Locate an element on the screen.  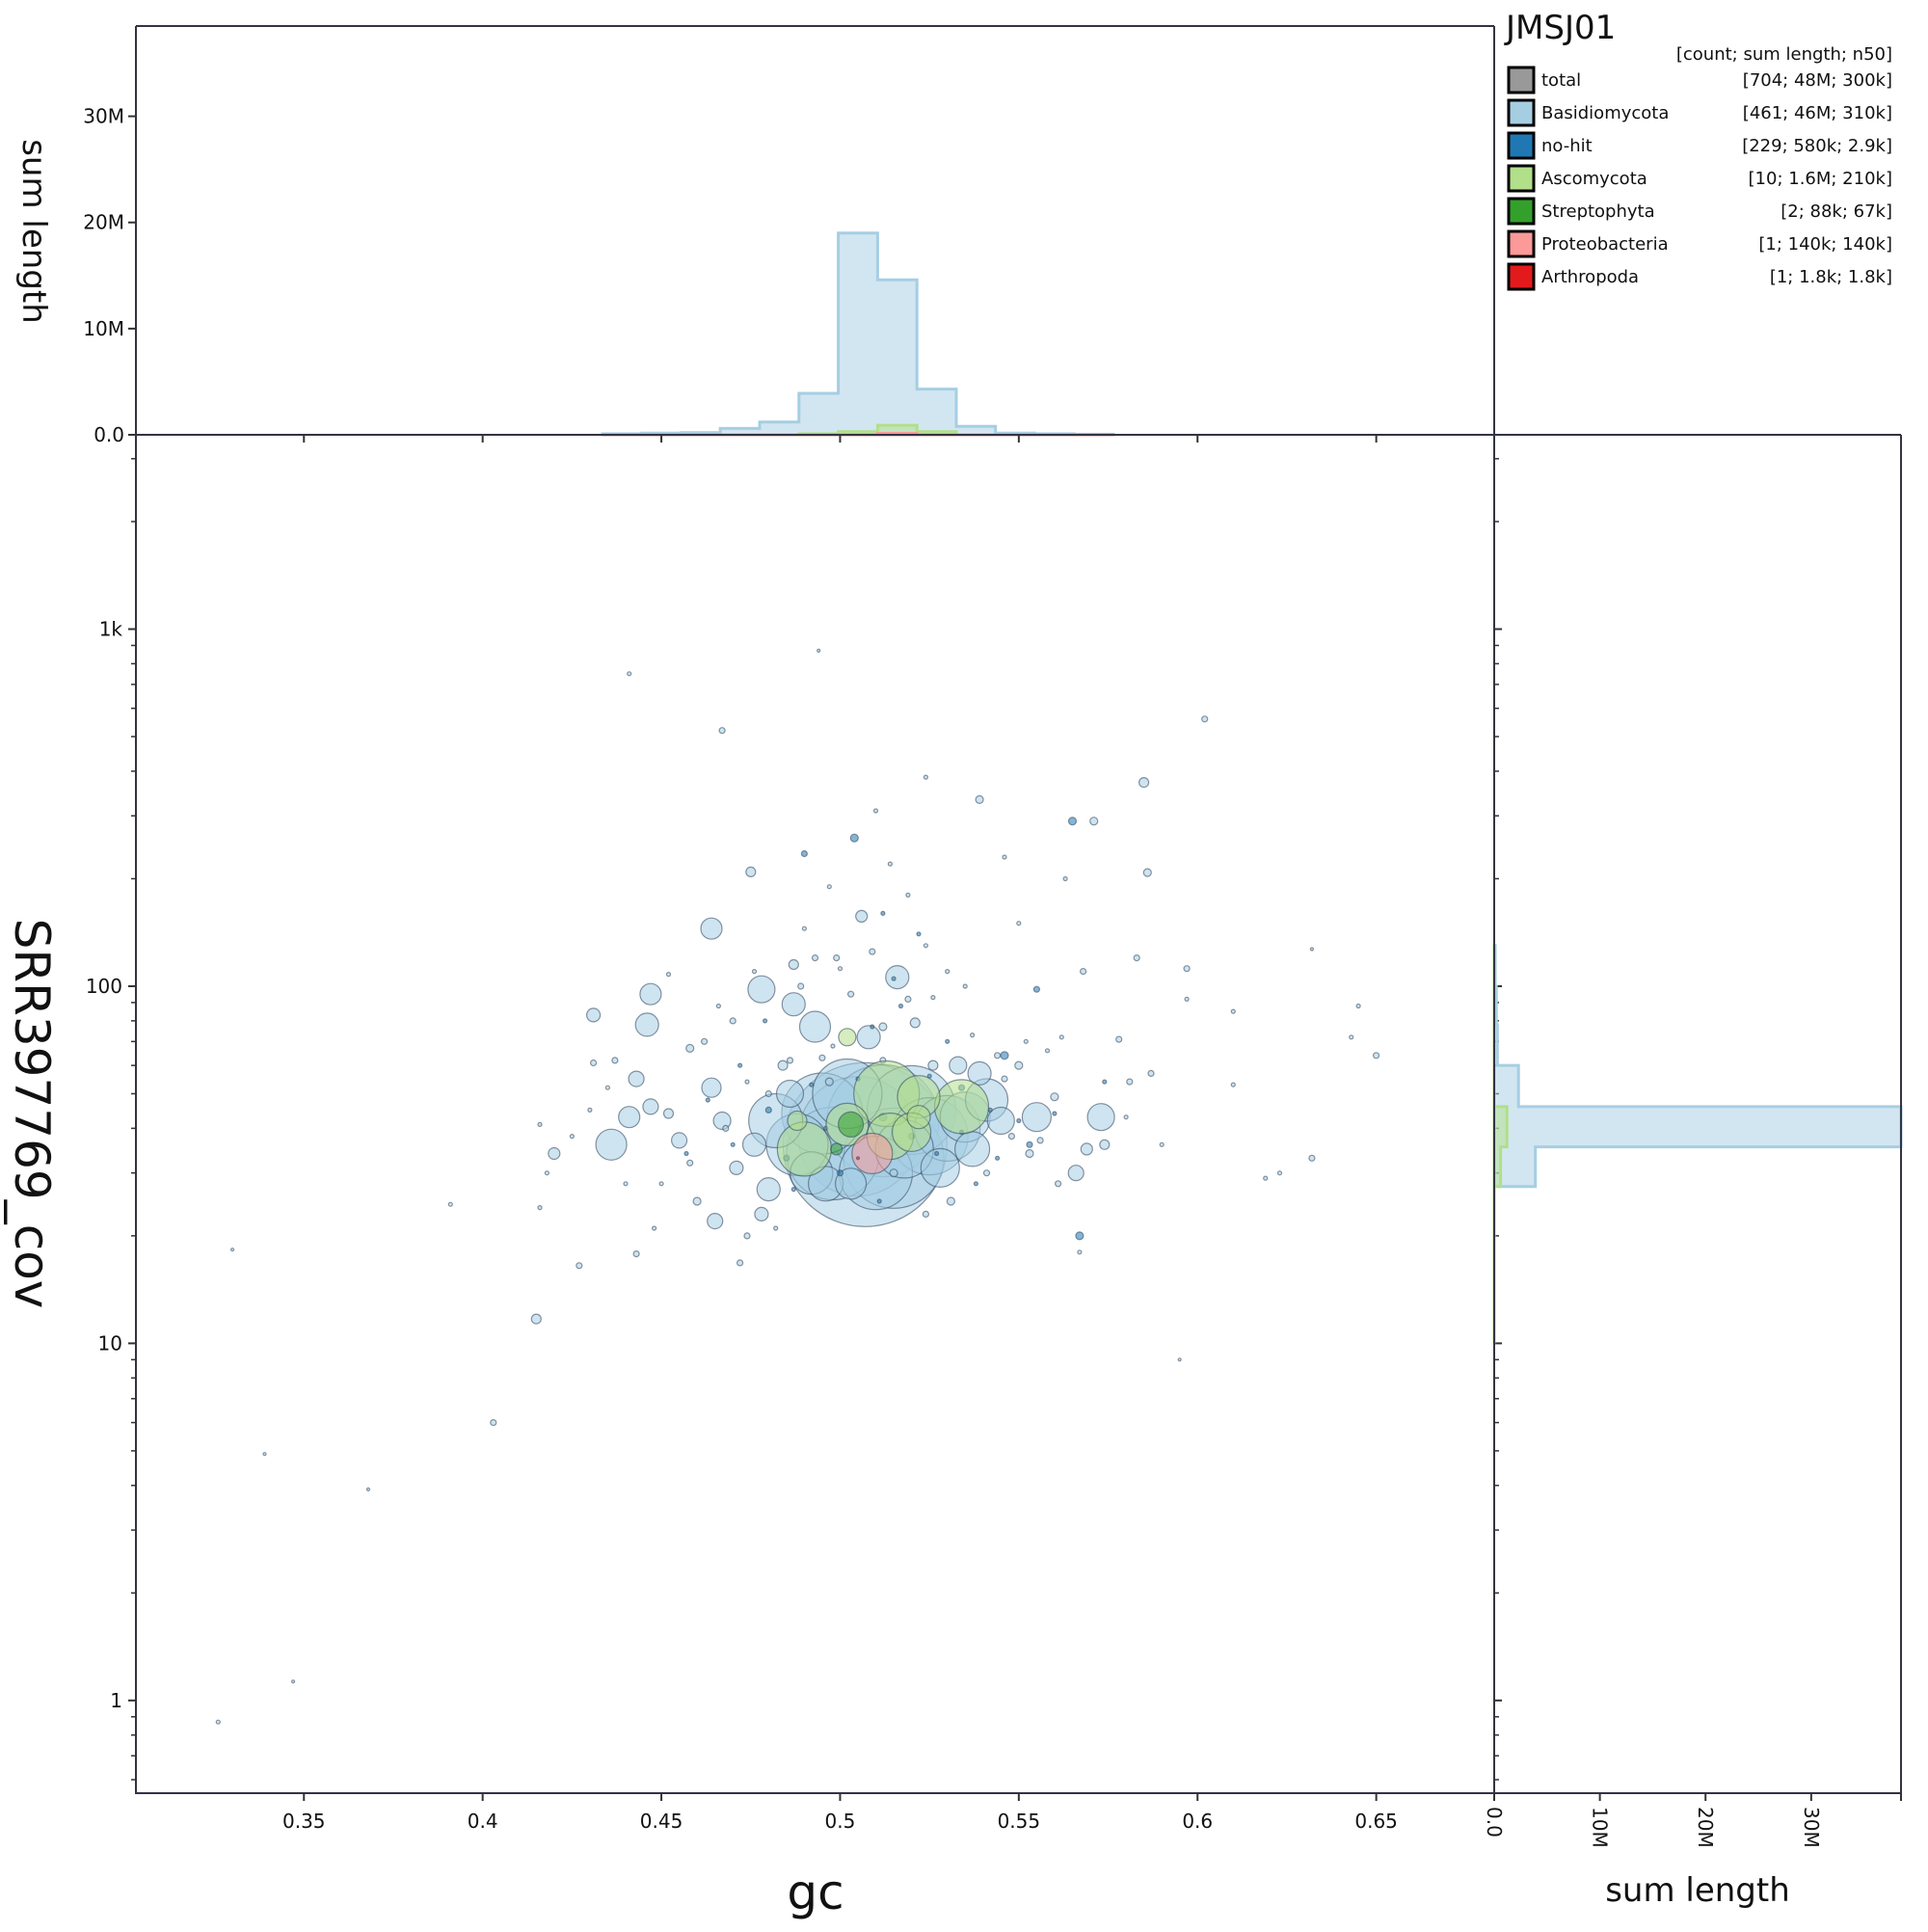
top-histogram-y-tick-label: 0.0 is located at coordinates (109, 435).